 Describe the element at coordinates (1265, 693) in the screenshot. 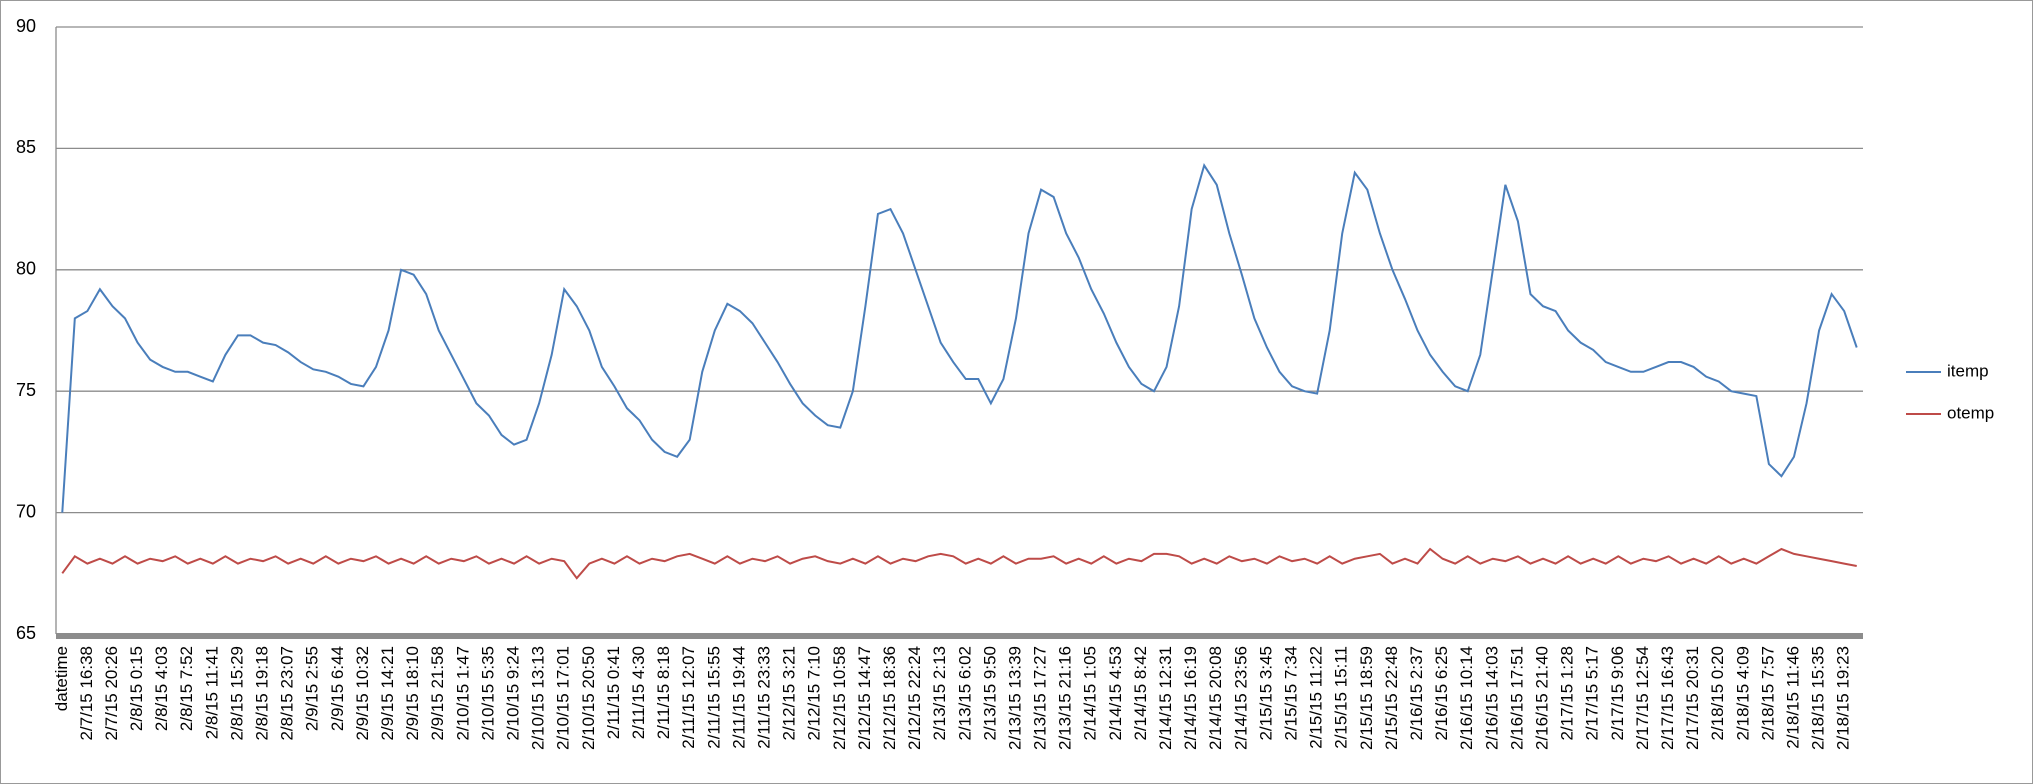

I see `x-tick-label: 2/15/15 3:45` at that location.